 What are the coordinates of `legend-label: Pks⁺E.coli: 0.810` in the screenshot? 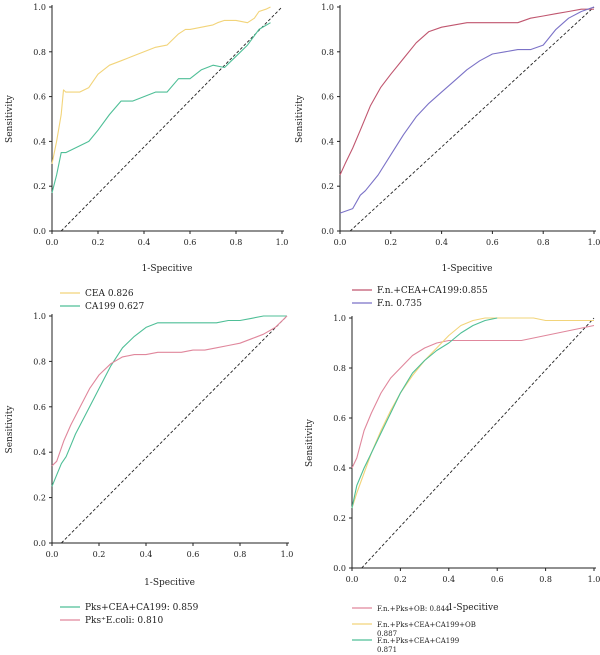 It's located at (124, 621).